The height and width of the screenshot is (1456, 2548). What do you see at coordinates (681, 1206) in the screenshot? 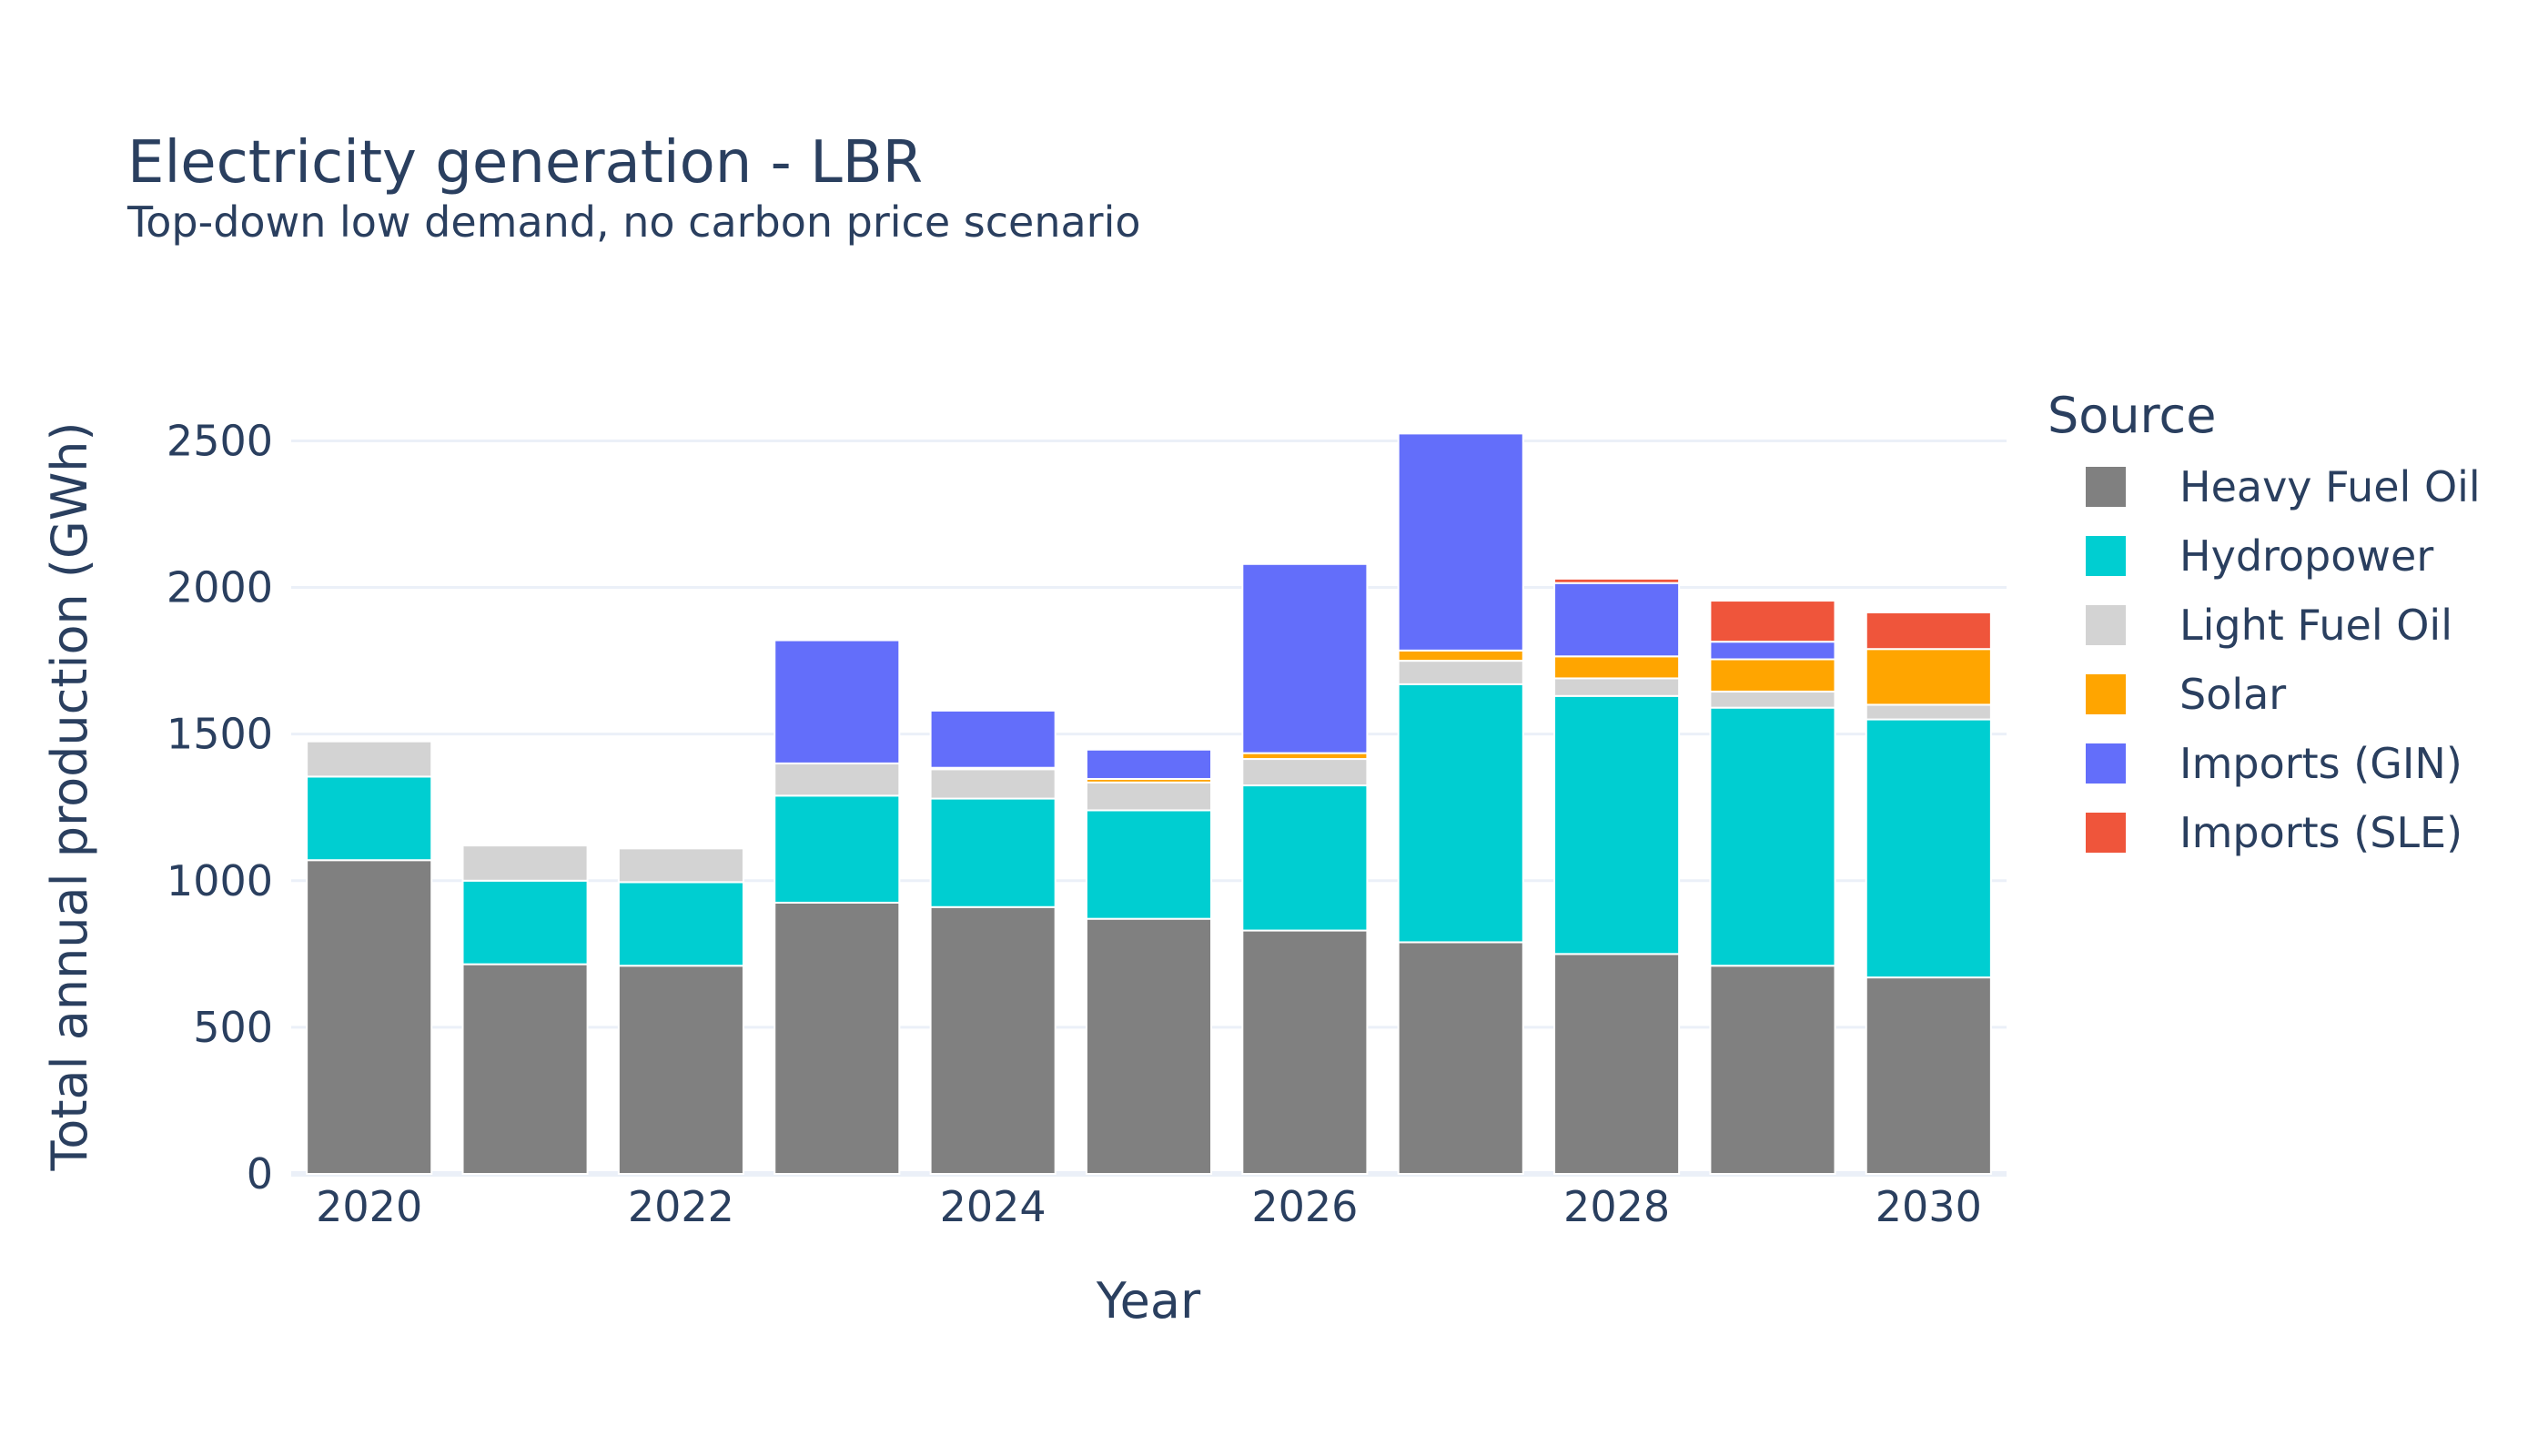
I see `x-tick-label: 2022` at bounding box center [681, 1206].